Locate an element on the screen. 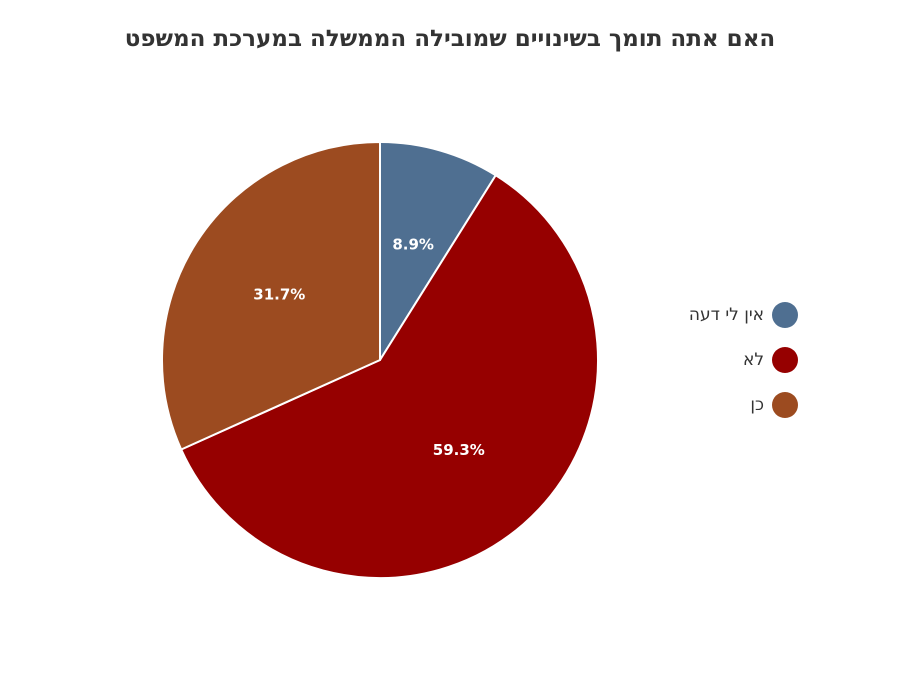 The image size is (900, 700). pie-slice-yes is located at coordinates (271, 295).